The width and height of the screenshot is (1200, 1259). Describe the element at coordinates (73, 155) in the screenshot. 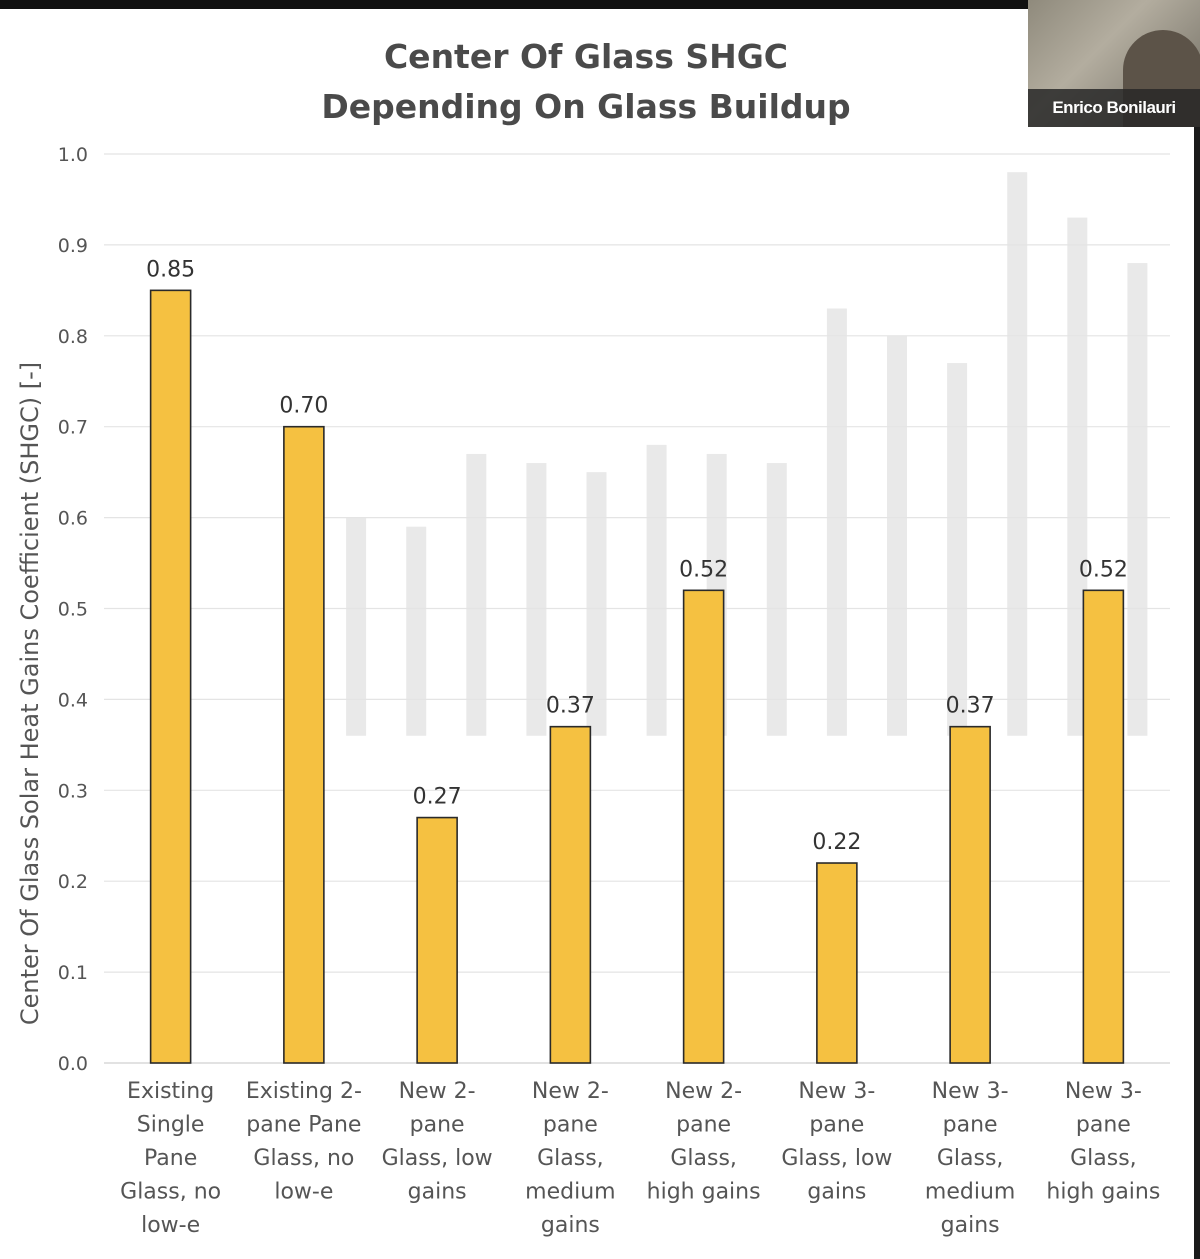

I see `y-tick-label: 1.0` at that location.